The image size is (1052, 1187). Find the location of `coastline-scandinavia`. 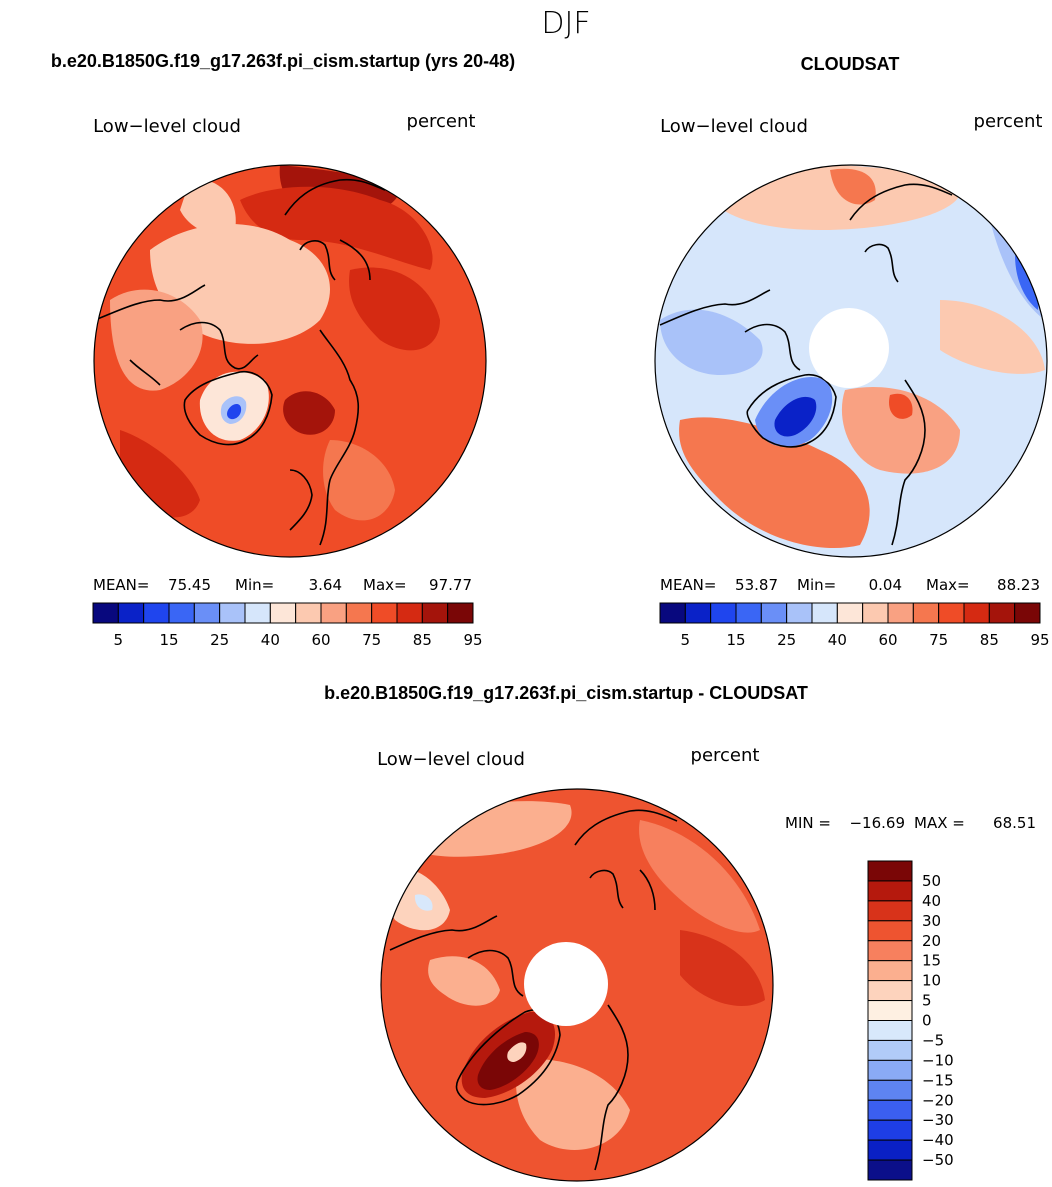

coastline-scandinavia is located at coordinates (301, 500).